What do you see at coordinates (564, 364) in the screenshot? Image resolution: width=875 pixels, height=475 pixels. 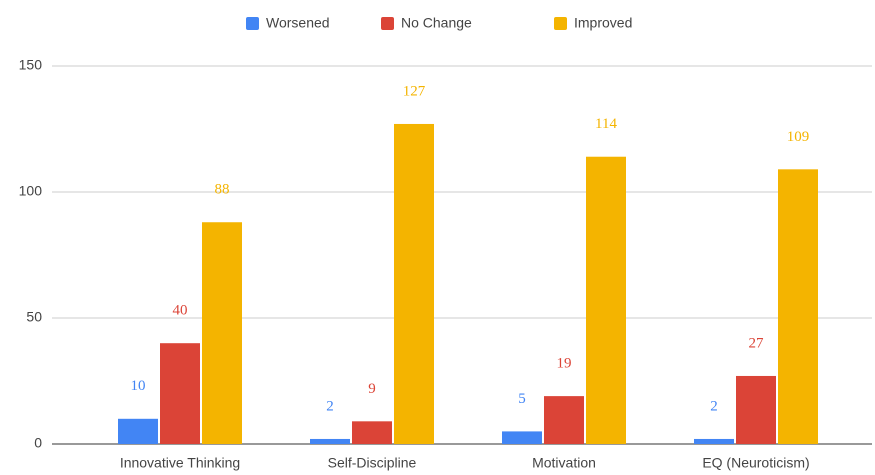 I see `data-label: 19` at bounding box center [564, 364].